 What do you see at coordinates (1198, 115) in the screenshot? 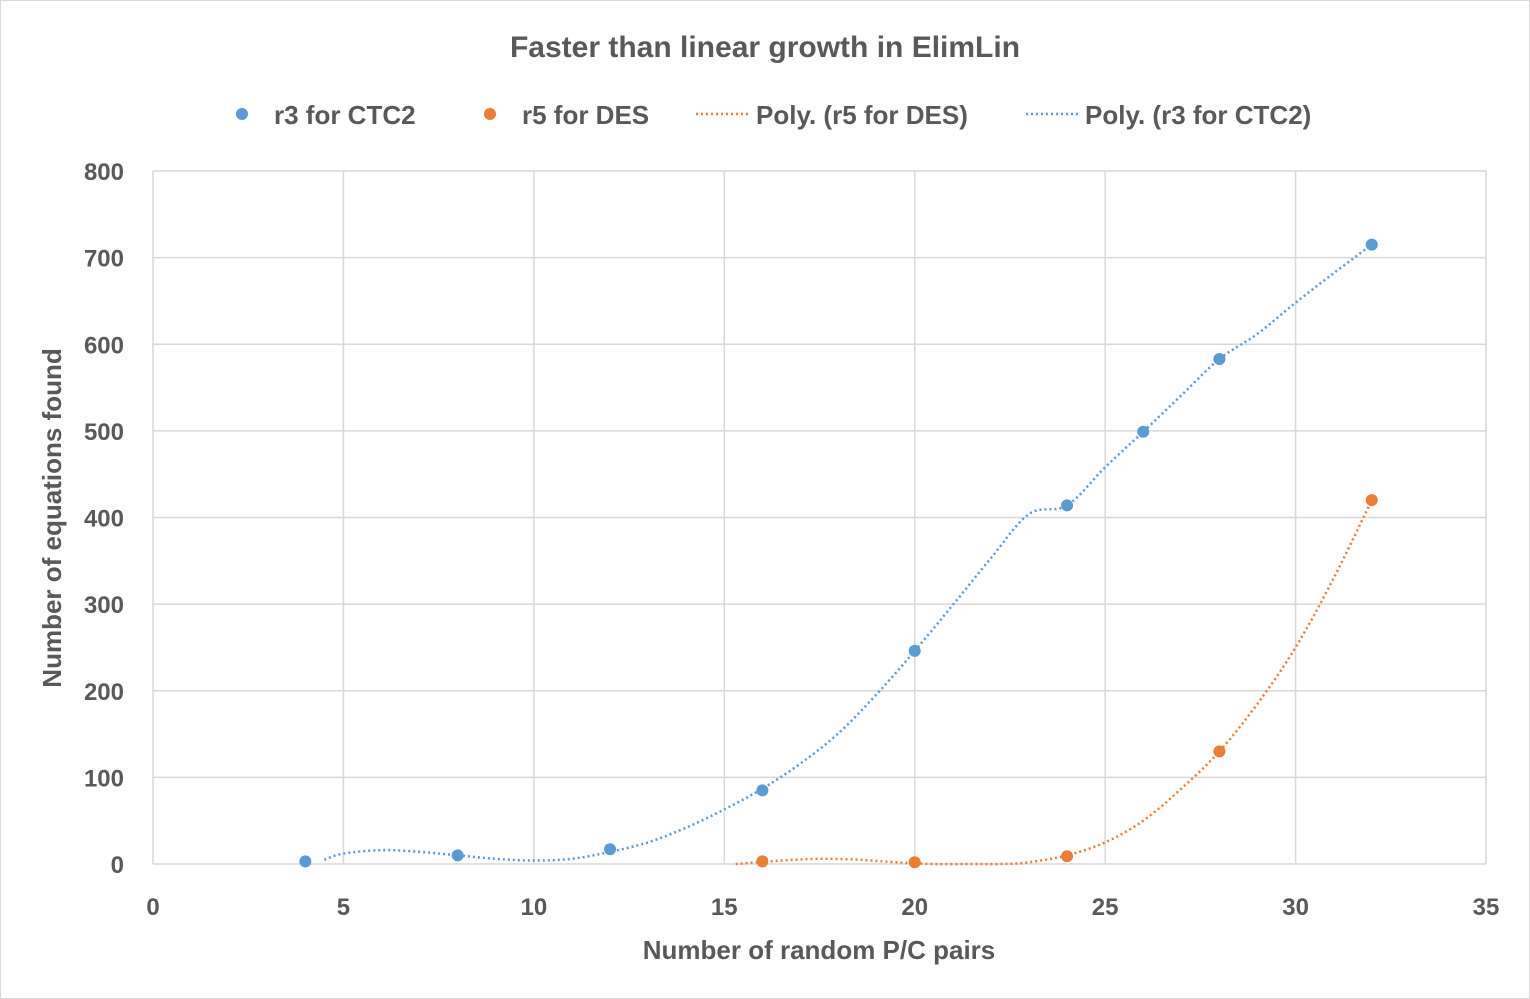
I see `legend-label-poly-r3-ctc2: Poly. (r3 for CTC2)` at bounding box center [1198, 115].